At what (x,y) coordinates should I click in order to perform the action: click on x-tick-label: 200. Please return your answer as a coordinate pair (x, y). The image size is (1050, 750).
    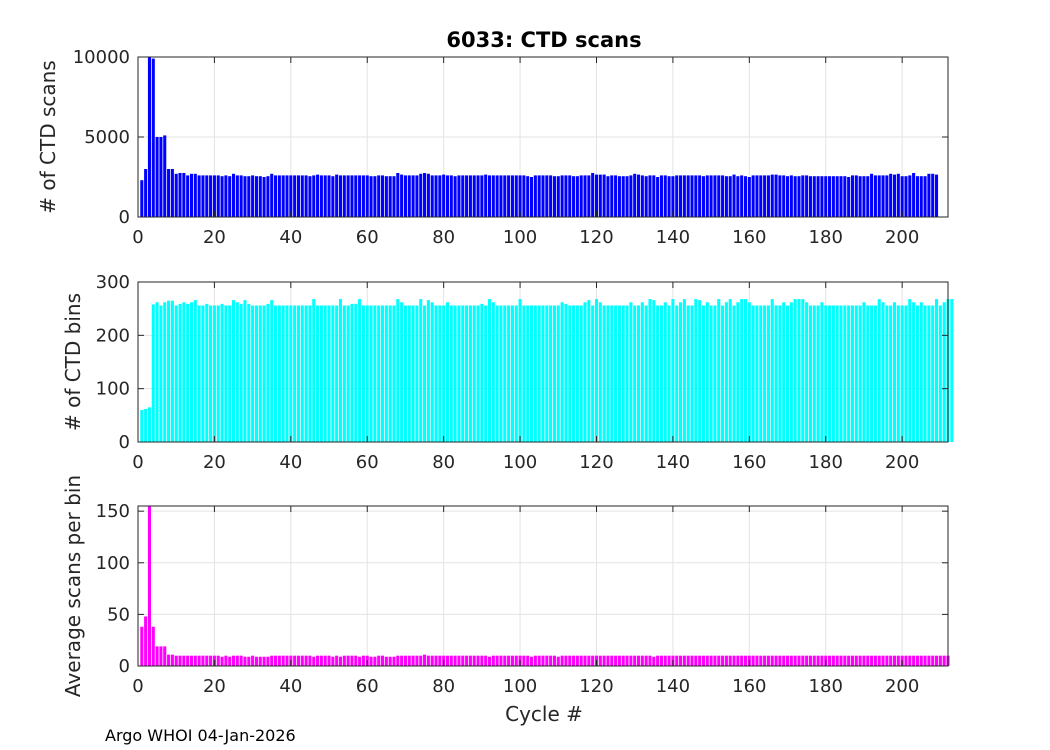
    Looking at the image, I should click on (902, 686).